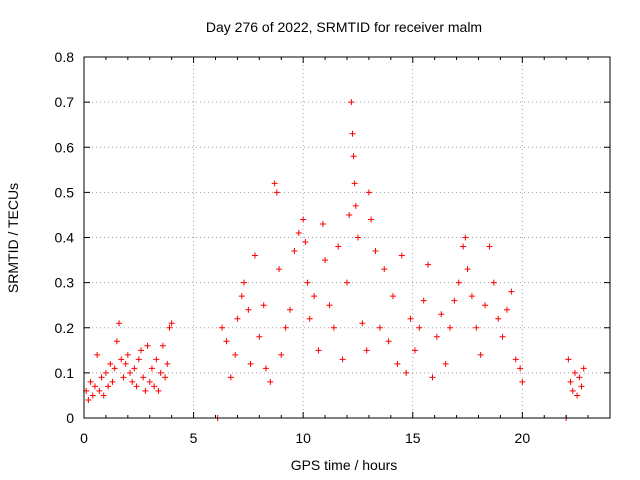 The width and height of the screenshot is (640, 480). What do you see at coordinates (65, 373) in the screenshot?
I see `y-tick-label: 0.1` at bounding box center [65, 373].